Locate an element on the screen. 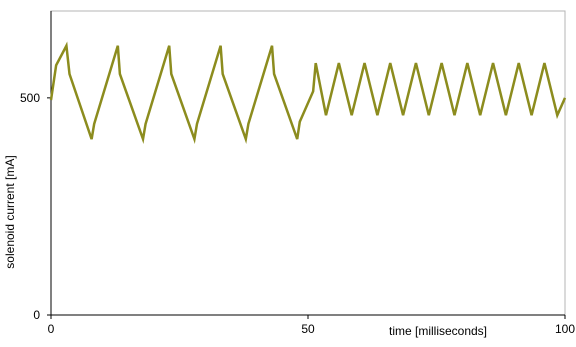 Image resolution: width=576 pixels, height=347 pixels. x-axis-title: time [milliseconds] is located at coordinates (438, 331).